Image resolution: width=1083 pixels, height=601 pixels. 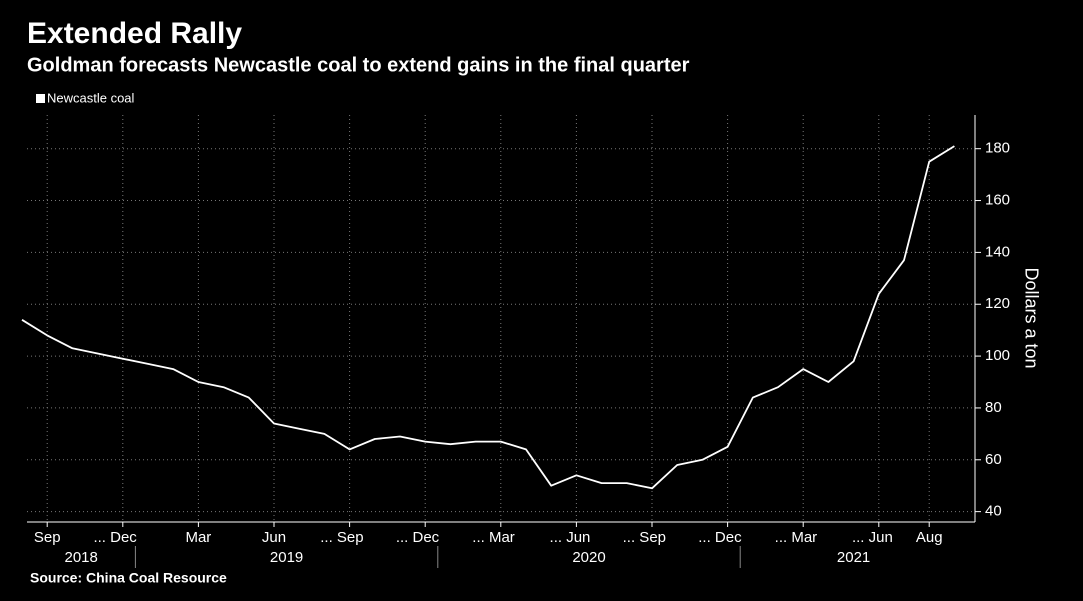 What do you see at coordinates (997, 200) in the screenshot?
I see `y-tick-label: 160` at bounding box center [997, 200].